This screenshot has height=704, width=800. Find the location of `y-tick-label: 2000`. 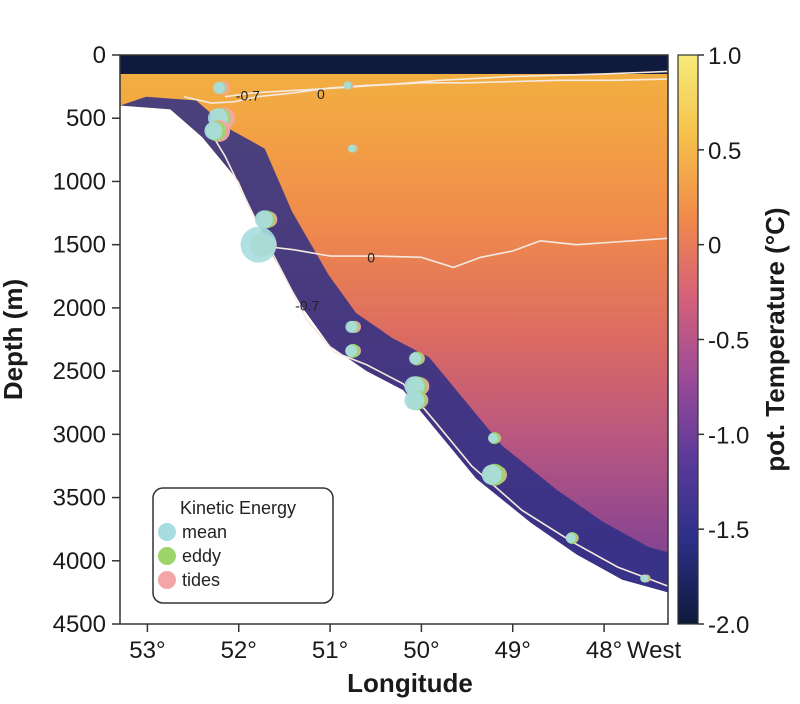

y-tick-label: 2000 is located at coordinates (79, 308).